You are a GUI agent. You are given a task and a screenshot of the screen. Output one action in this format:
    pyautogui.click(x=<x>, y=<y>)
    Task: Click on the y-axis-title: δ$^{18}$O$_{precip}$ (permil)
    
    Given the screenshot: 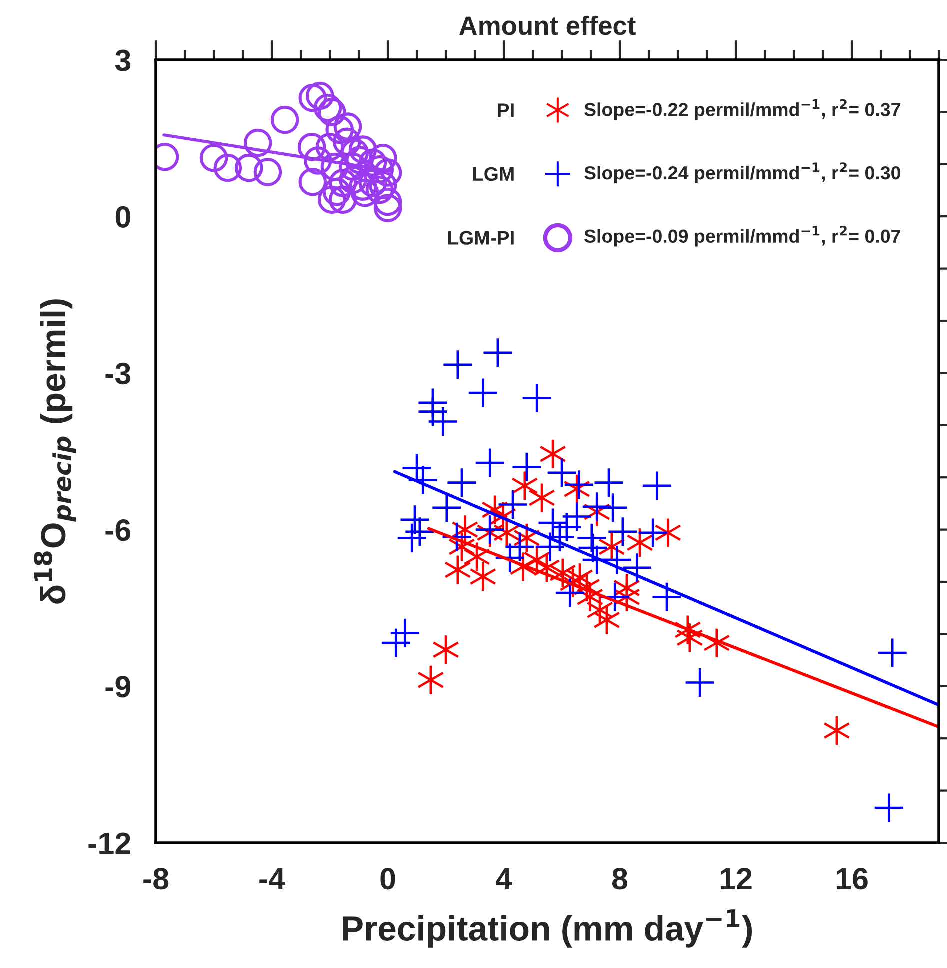 What is the action you would take?
    pyautogui.click(x=55, y=452)
    